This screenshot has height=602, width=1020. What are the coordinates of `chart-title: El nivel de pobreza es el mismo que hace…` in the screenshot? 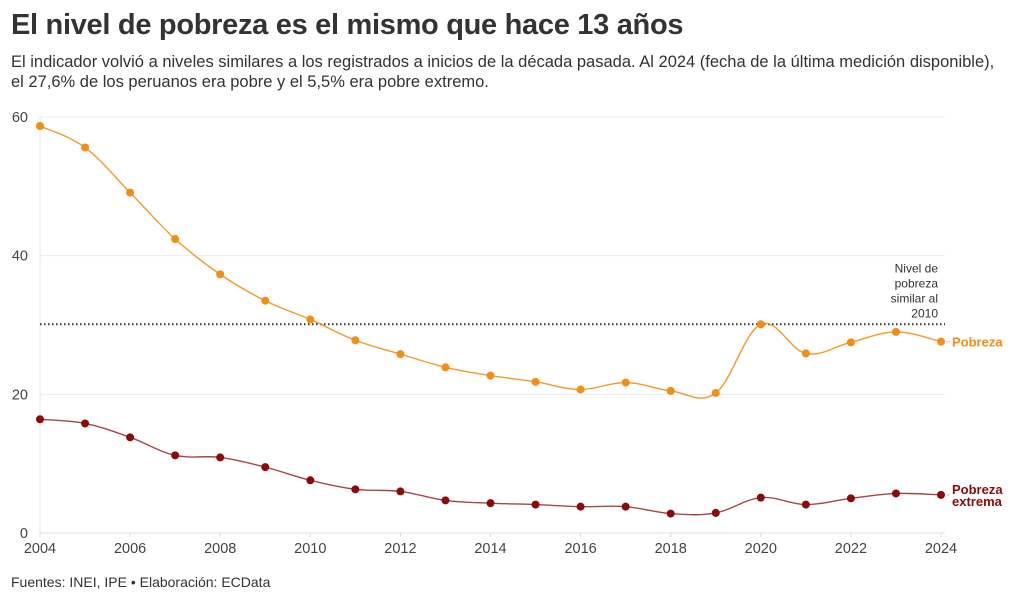 It's located at (347, 25).